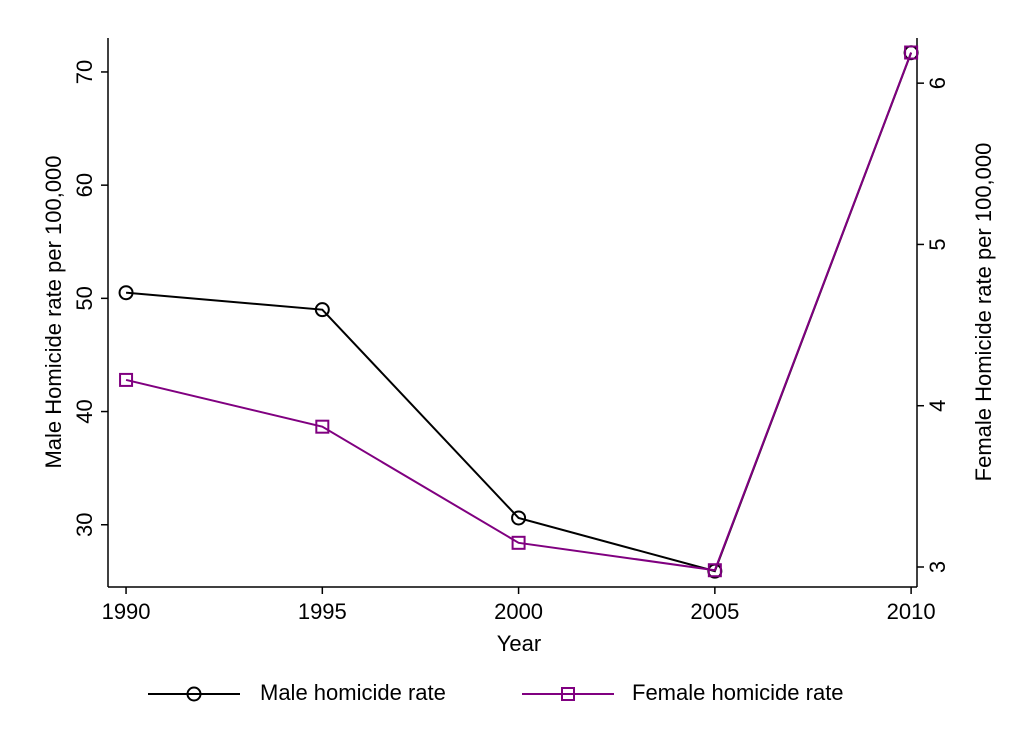 The image size is (1018, 744). Describe the element at coordinates (353, 692) in the screenshot. I see `legend-label: Male homicide rate` at that location.